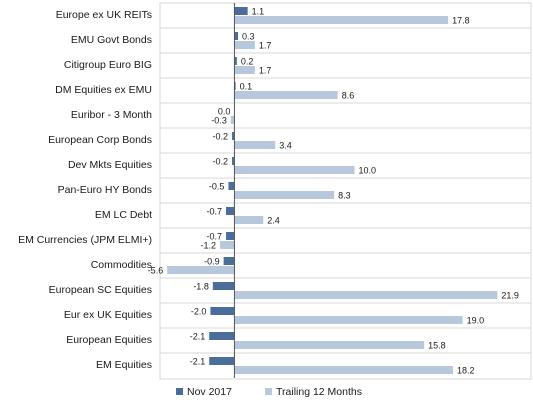 The image size is (533, 419). I want to click on data-label: 18.2, so click(466, 371).